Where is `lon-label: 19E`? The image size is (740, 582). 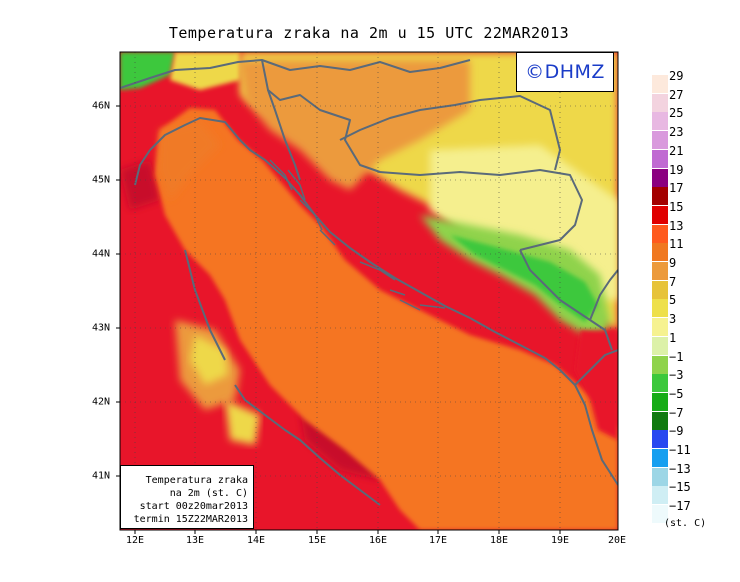 lon-label: 19E is located at coordinates (560, 540).